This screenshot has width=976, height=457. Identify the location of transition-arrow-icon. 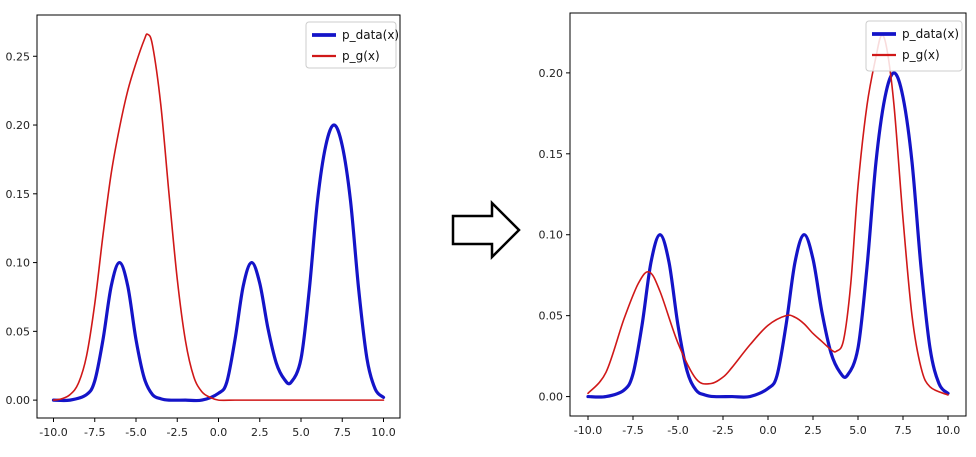
(486, 230).